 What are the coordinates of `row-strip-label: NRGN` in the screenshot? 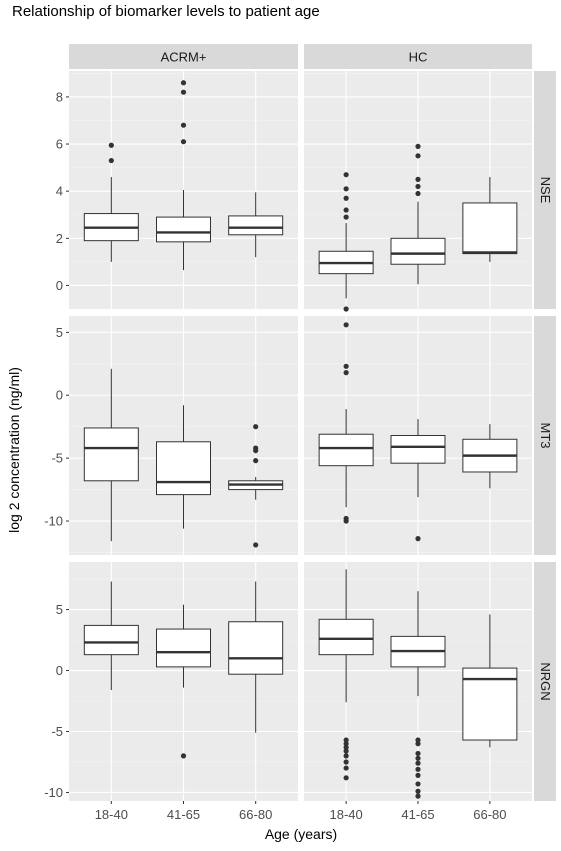 It's located at (545, 681).